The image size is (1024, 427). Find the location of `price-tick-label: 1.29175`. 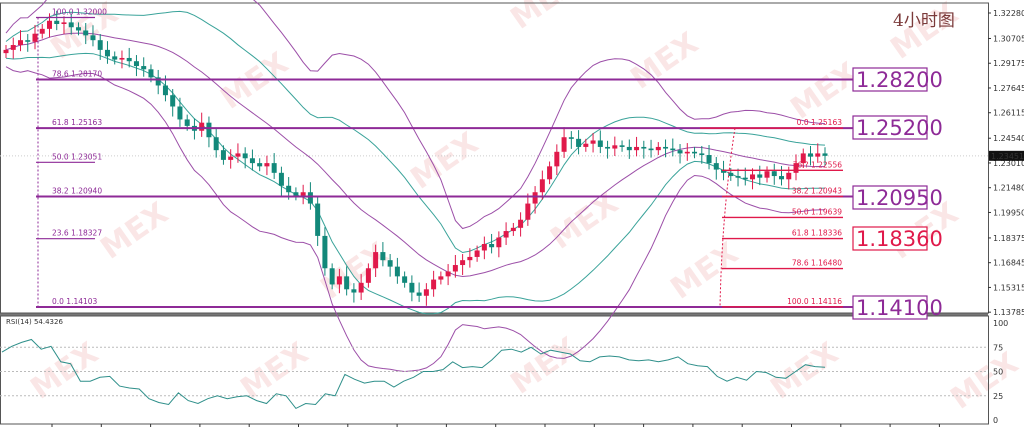

price-tick-label: 1.29175 is located at coordinates (1008, 63).